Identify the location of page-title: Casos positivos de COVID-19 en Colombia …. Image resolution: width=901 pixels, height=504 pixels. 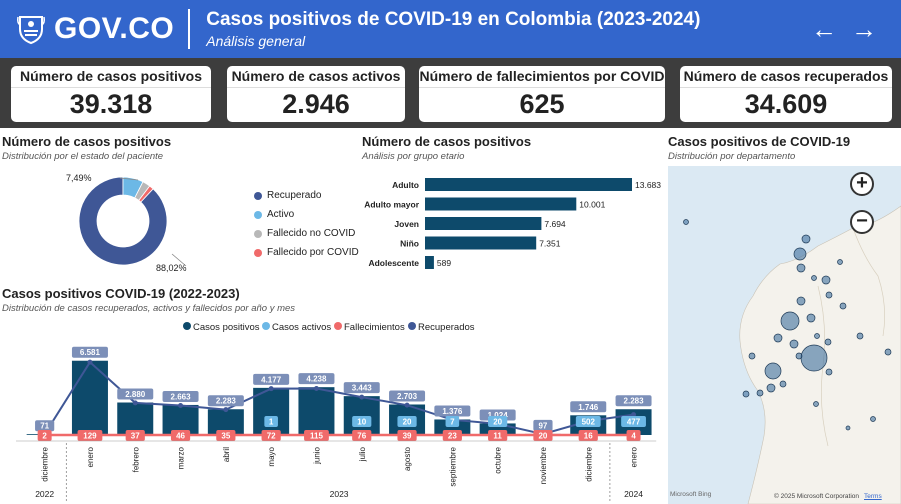
(453, 19).